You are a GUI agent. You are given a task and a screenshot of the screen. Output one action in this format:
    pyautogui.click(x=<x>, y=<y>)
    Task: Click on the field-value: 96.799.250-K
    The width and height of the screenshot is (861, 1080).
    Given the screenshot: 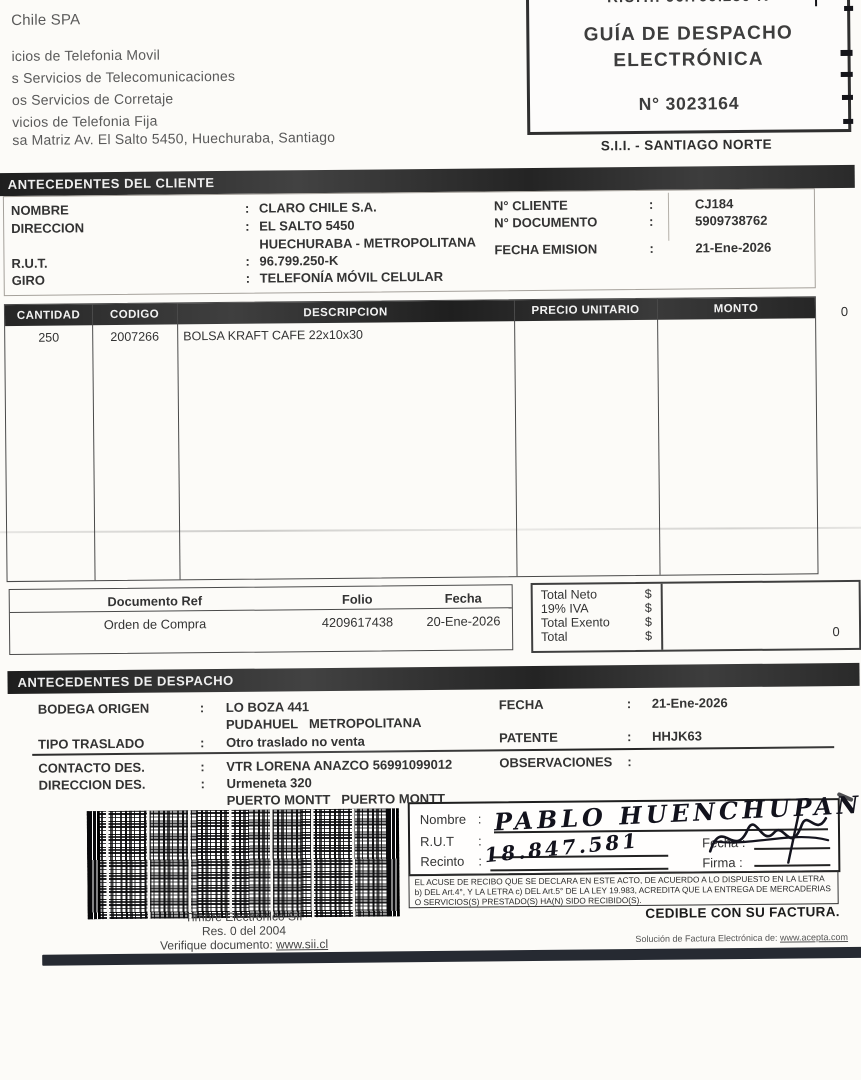 What is the action you would take?
    pyautogui.click(x=299, y=260)
    